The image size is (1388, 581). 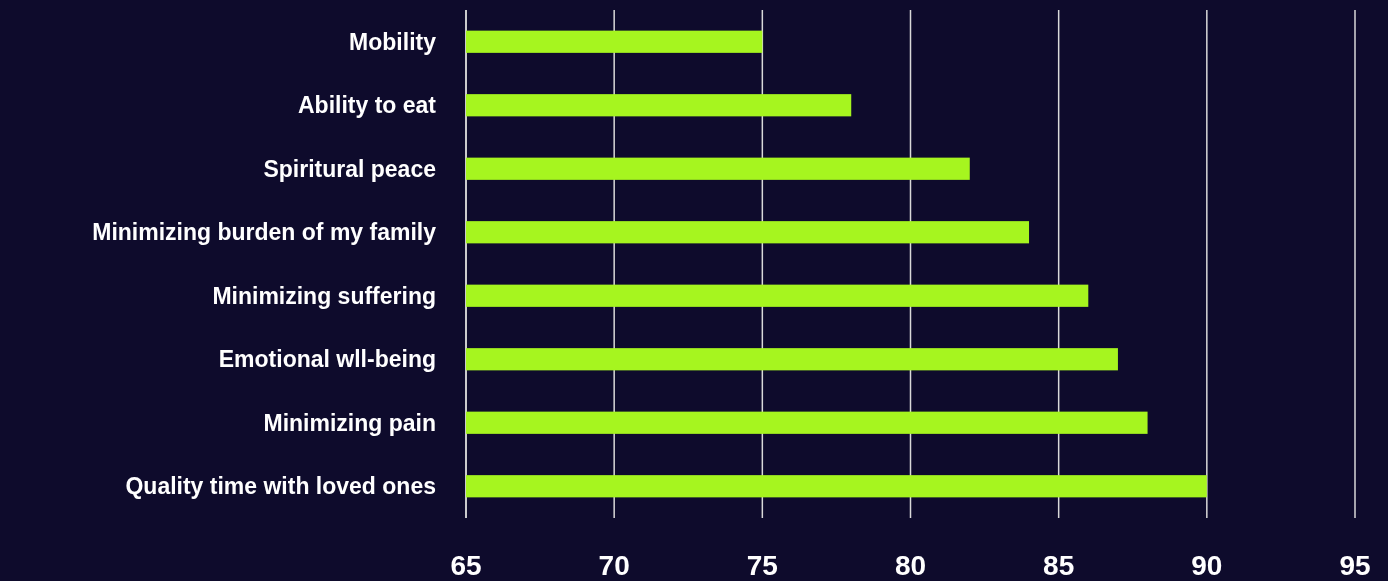 I want to click on y-tick-label: Spiritural peace, so click(x=349, y=168).